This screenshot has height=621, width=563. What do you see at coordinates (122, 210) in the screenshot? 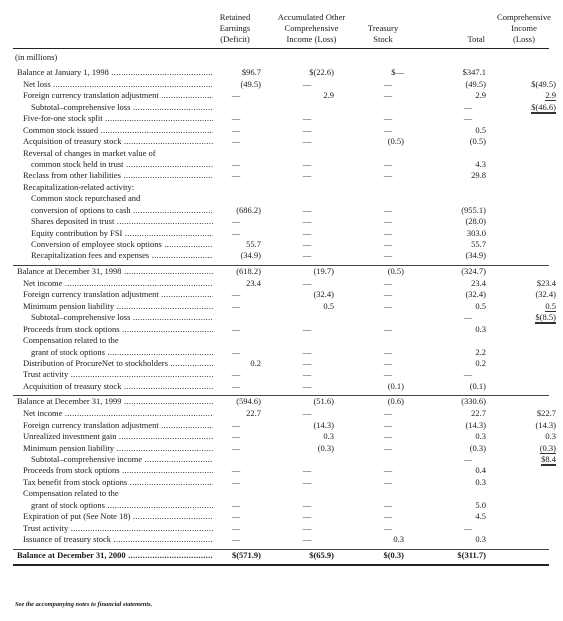
I see `row-label: conversion of options to cash` at bounding box center [122, 210].